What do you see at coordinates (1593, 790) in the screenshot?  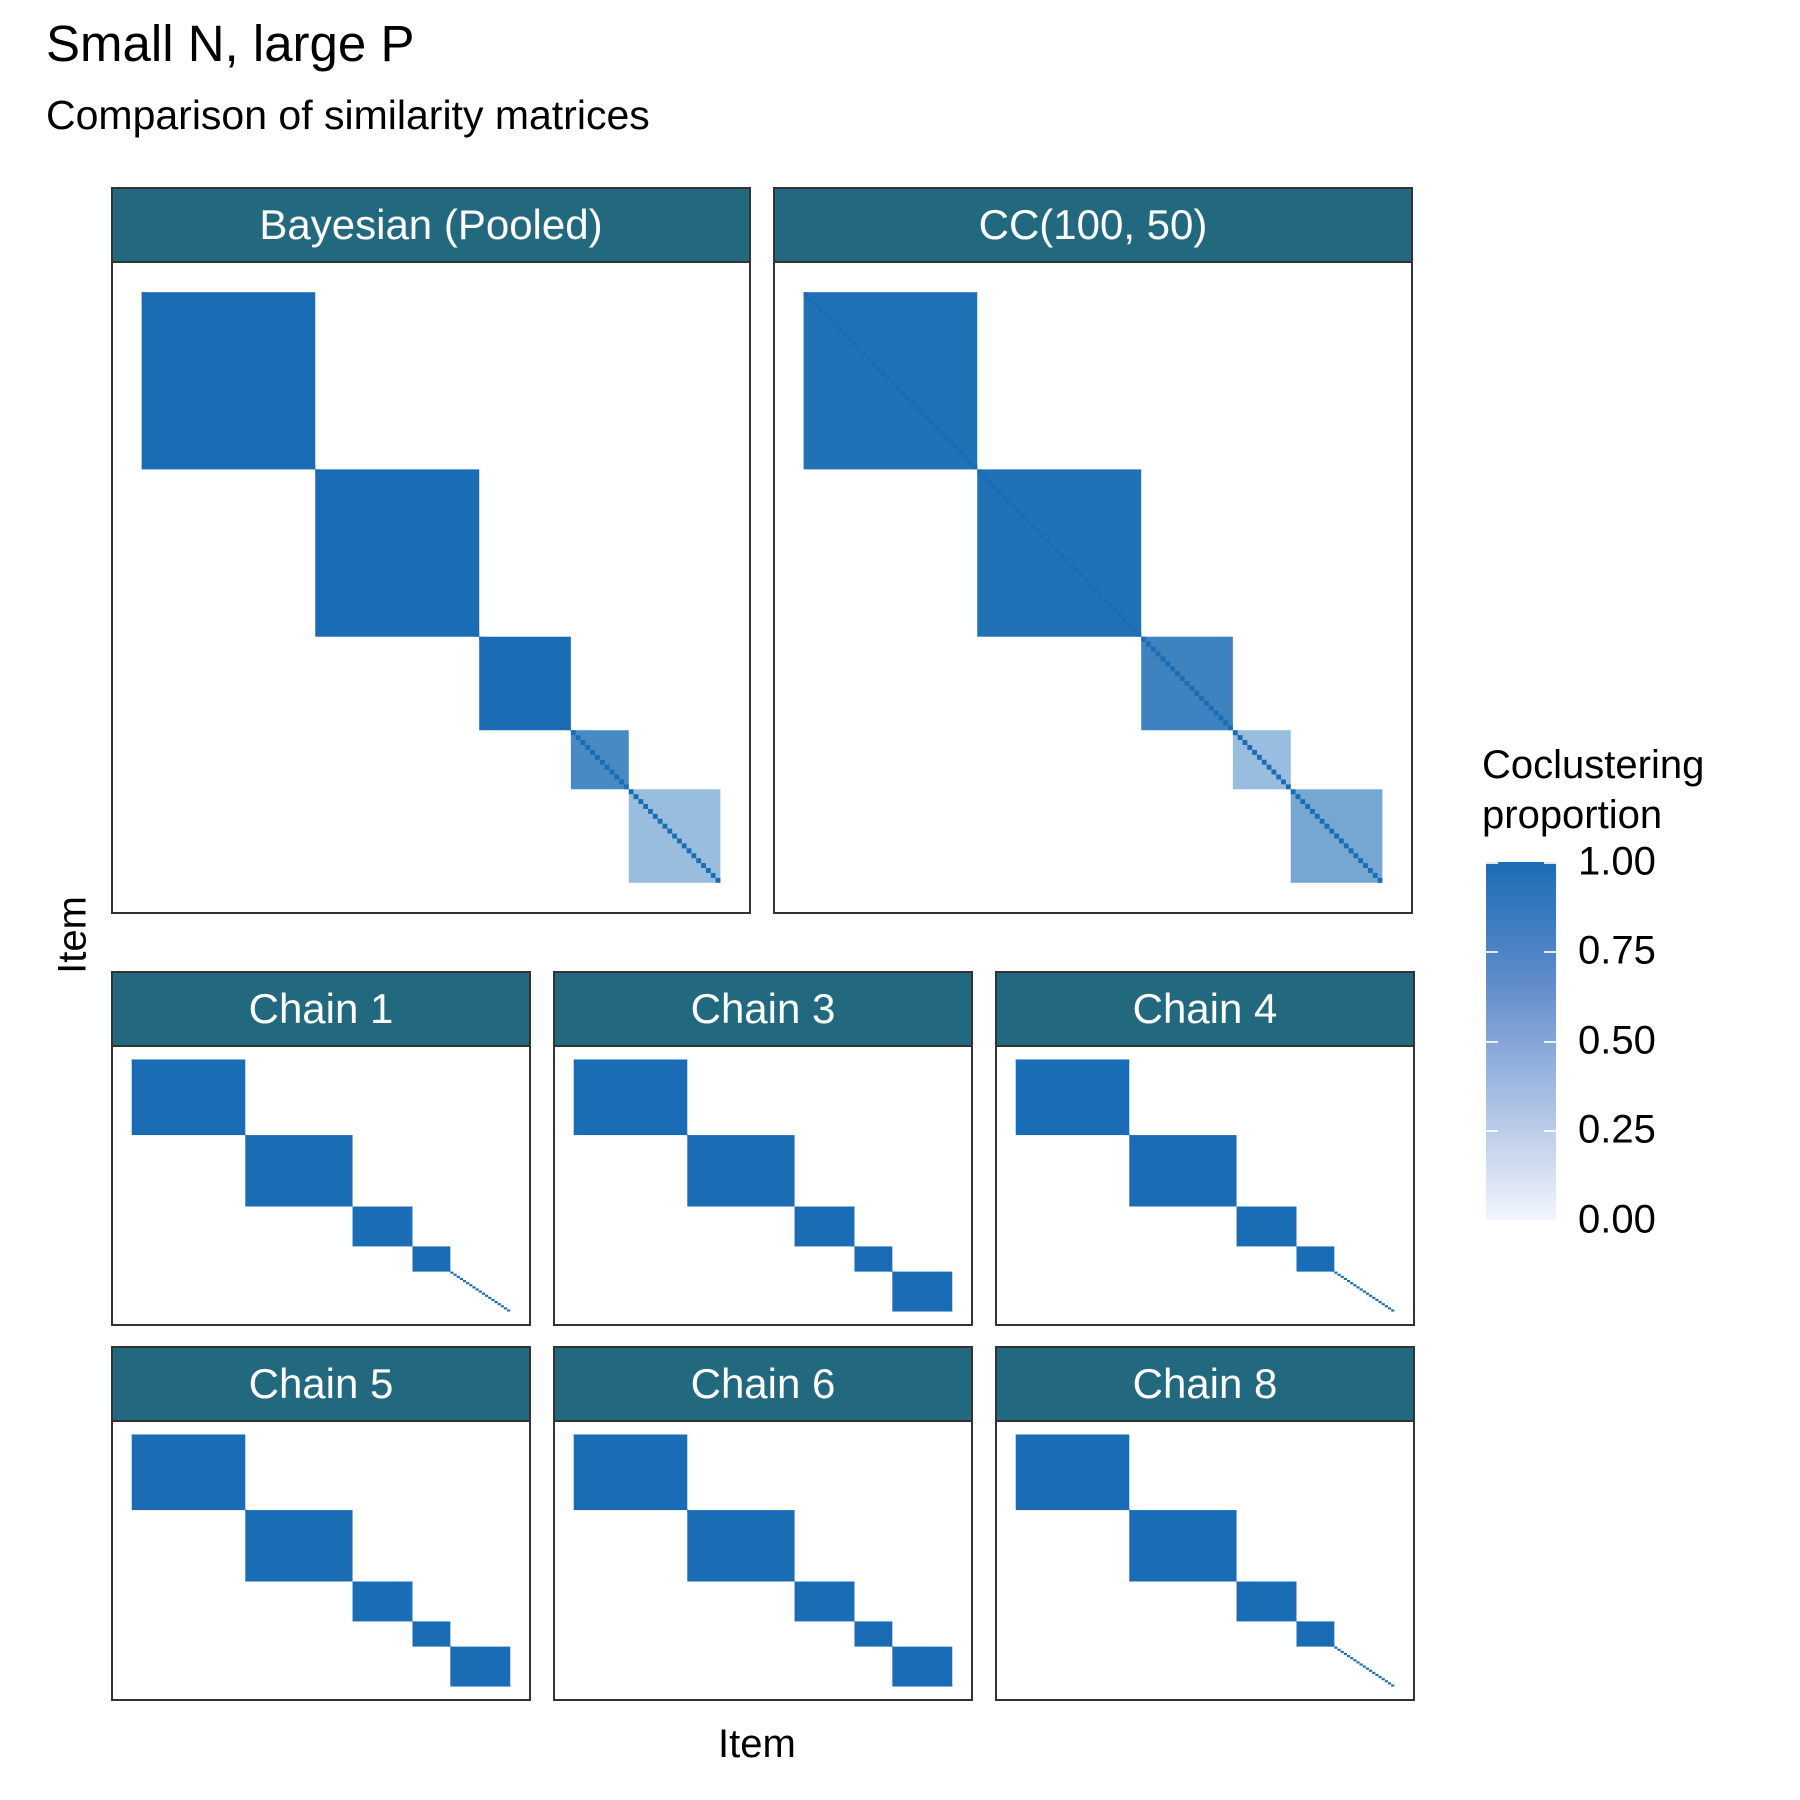 I see `legend-title: Coclustering proportion` at bounding box center [1593, 790].